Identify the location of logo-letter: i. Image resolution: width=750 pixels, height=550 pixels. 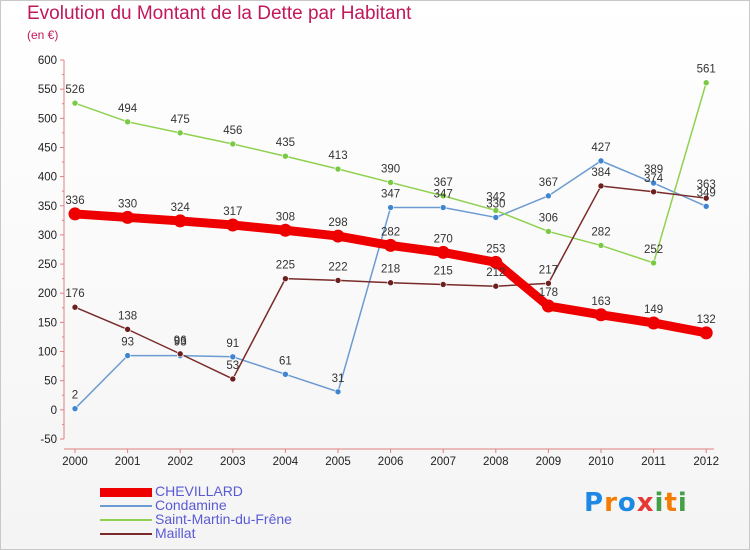
(682, 503).